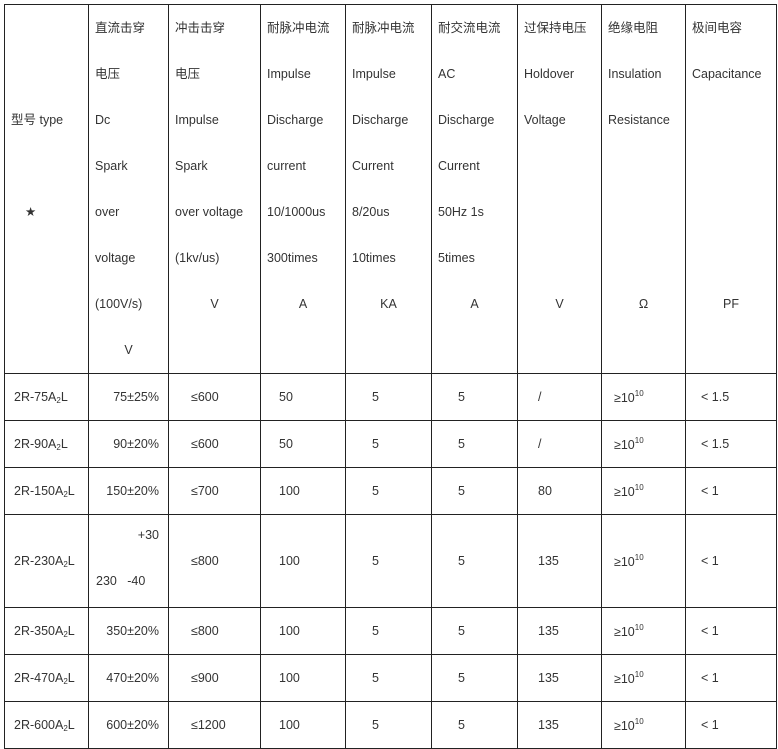  What do you see at coordinates (115, 258) in the screenshot?
I see `header-line: voltage` at bounding box center [115, 258].